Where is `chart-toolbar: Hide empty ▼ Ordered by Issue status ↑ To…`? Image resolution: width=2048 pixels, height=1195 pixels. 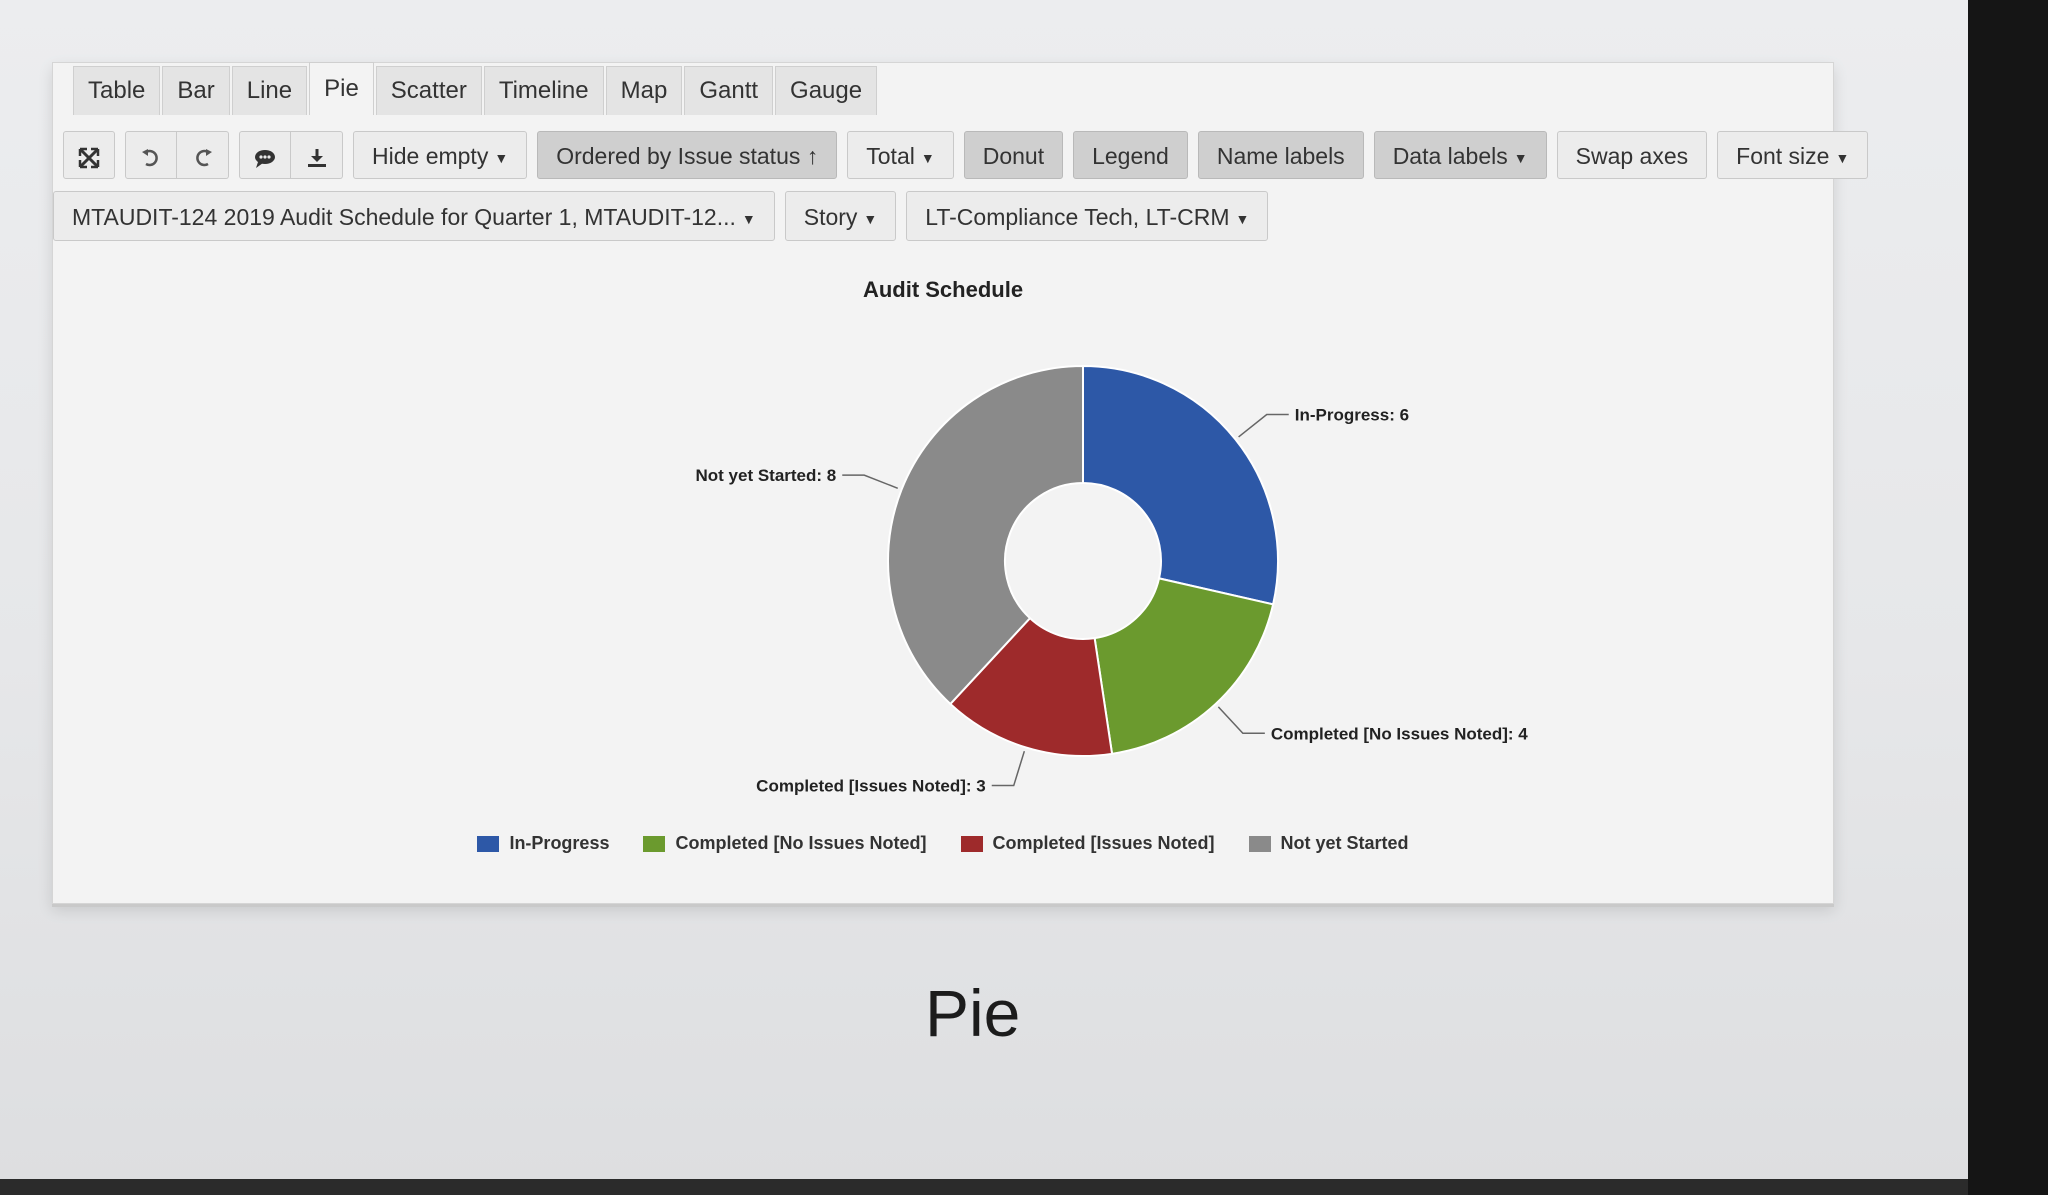
chart-toolbar: Hide empty ▼ Ordered by Issue status ↑ To… is located at coordinates (970, 155).